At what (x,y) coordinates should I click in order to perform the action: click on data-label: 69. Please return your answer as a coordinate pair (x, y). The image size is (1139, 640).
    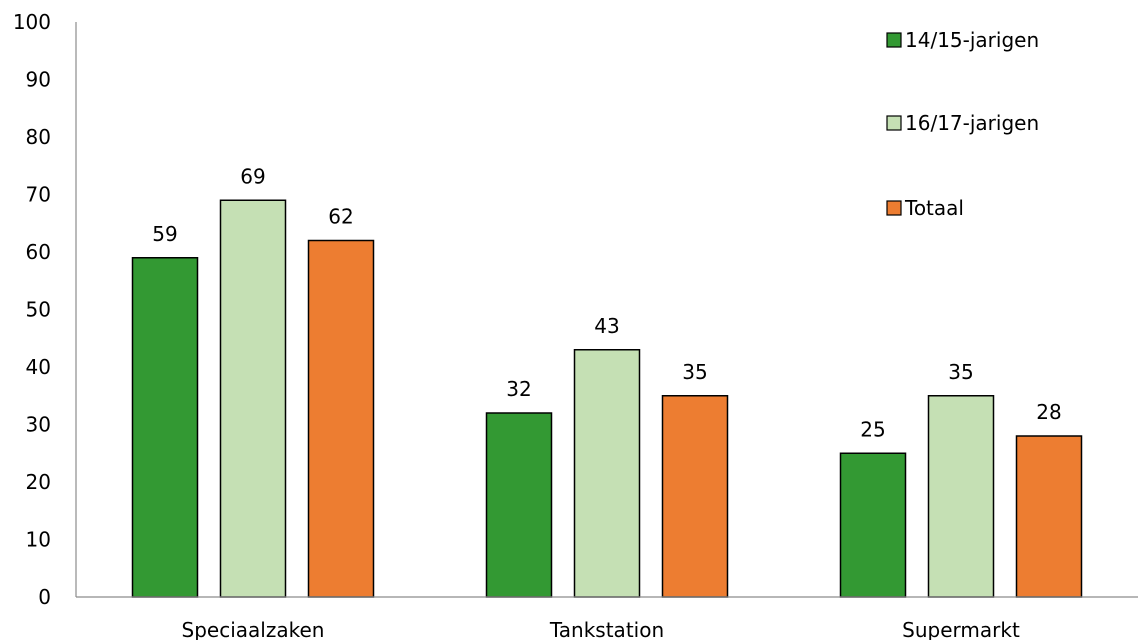
    Looking at the image, I should click on (252, 176).